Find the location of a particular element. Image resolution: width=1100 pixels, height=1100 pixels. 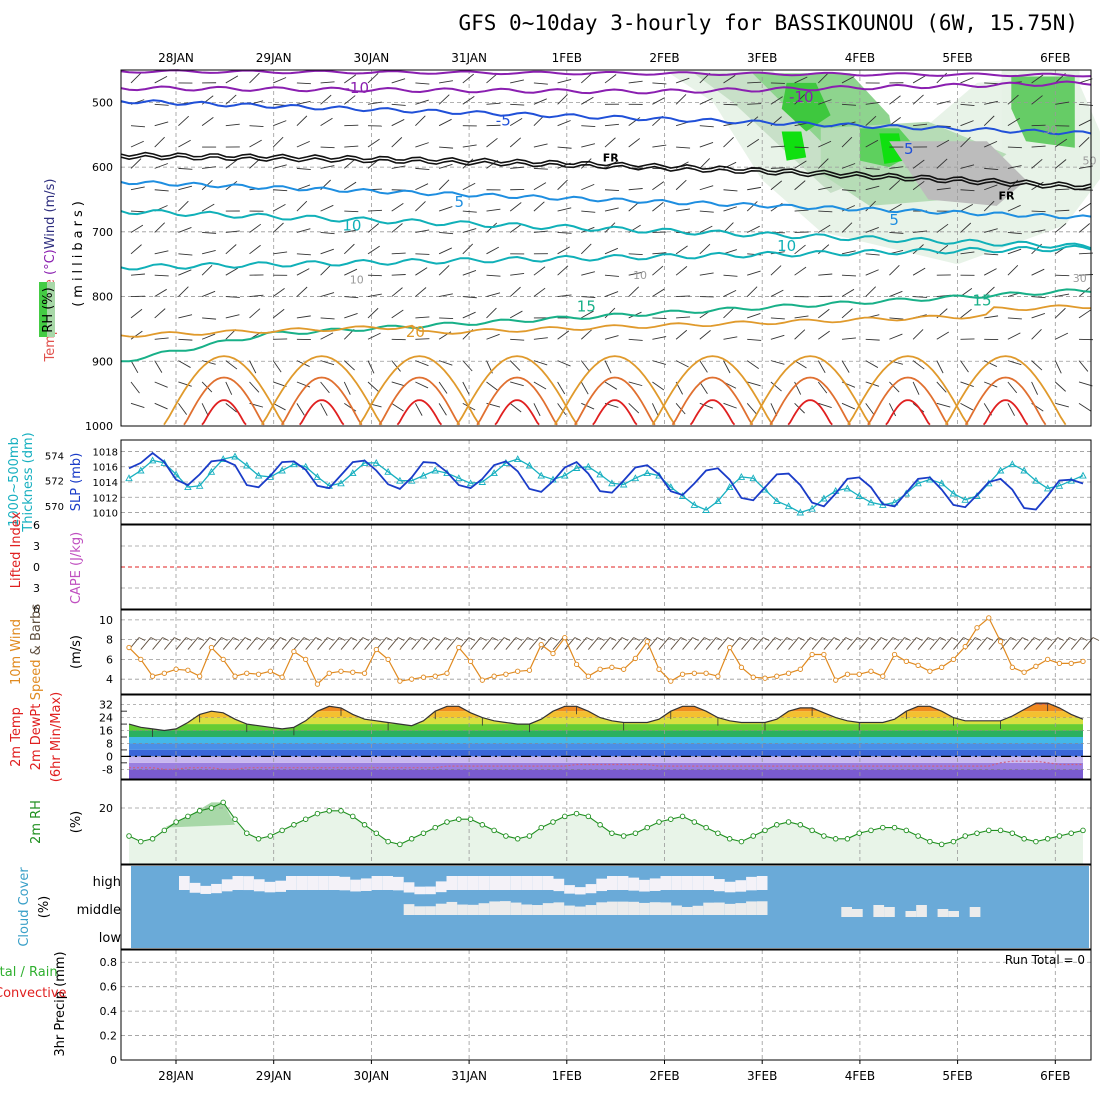

precip-tick-label: 0 is located at coordinates (113, 1060).